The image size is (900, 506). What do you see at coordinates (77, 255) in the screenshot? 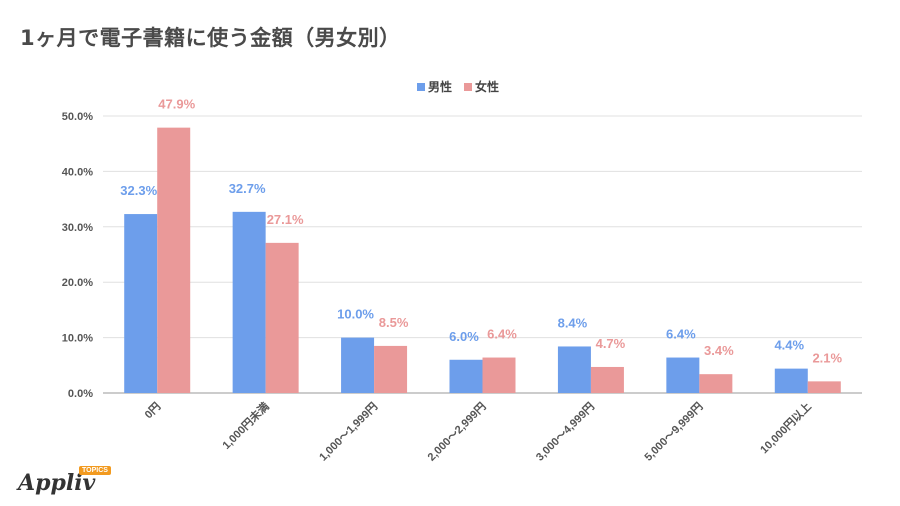
I see `y-axis-ticks: 0.0% 10.0% 20.0% 30.0% 40.0% 50.0%` at bounding box center [77, 255].